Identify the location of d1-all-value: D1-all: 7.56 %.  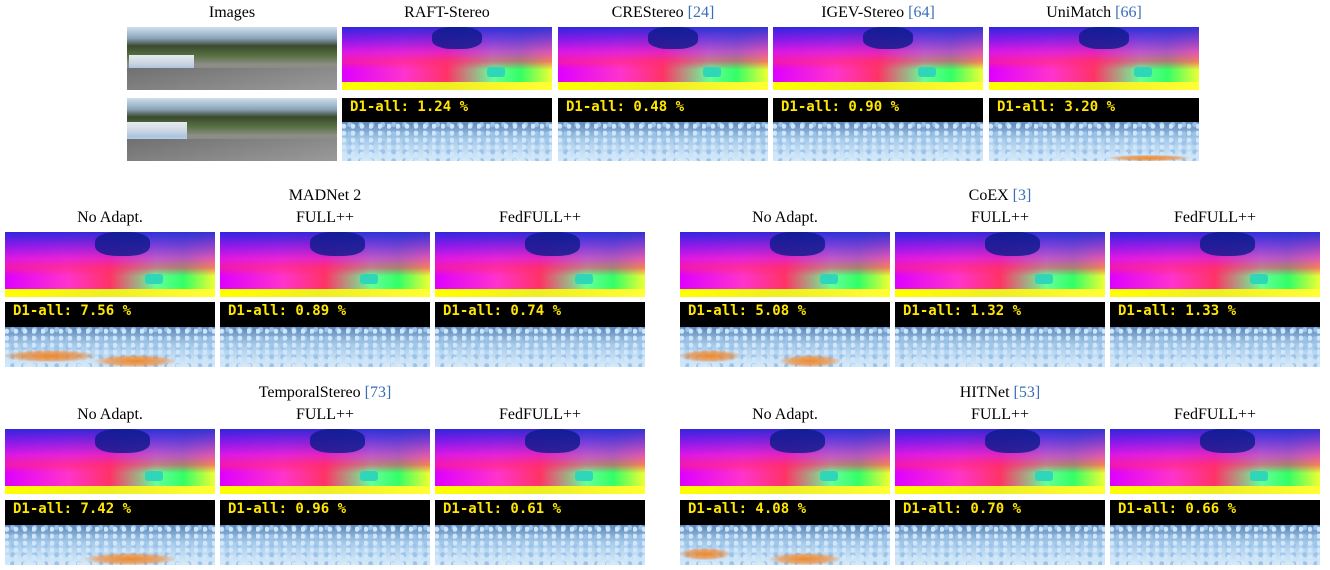
(72, 311).